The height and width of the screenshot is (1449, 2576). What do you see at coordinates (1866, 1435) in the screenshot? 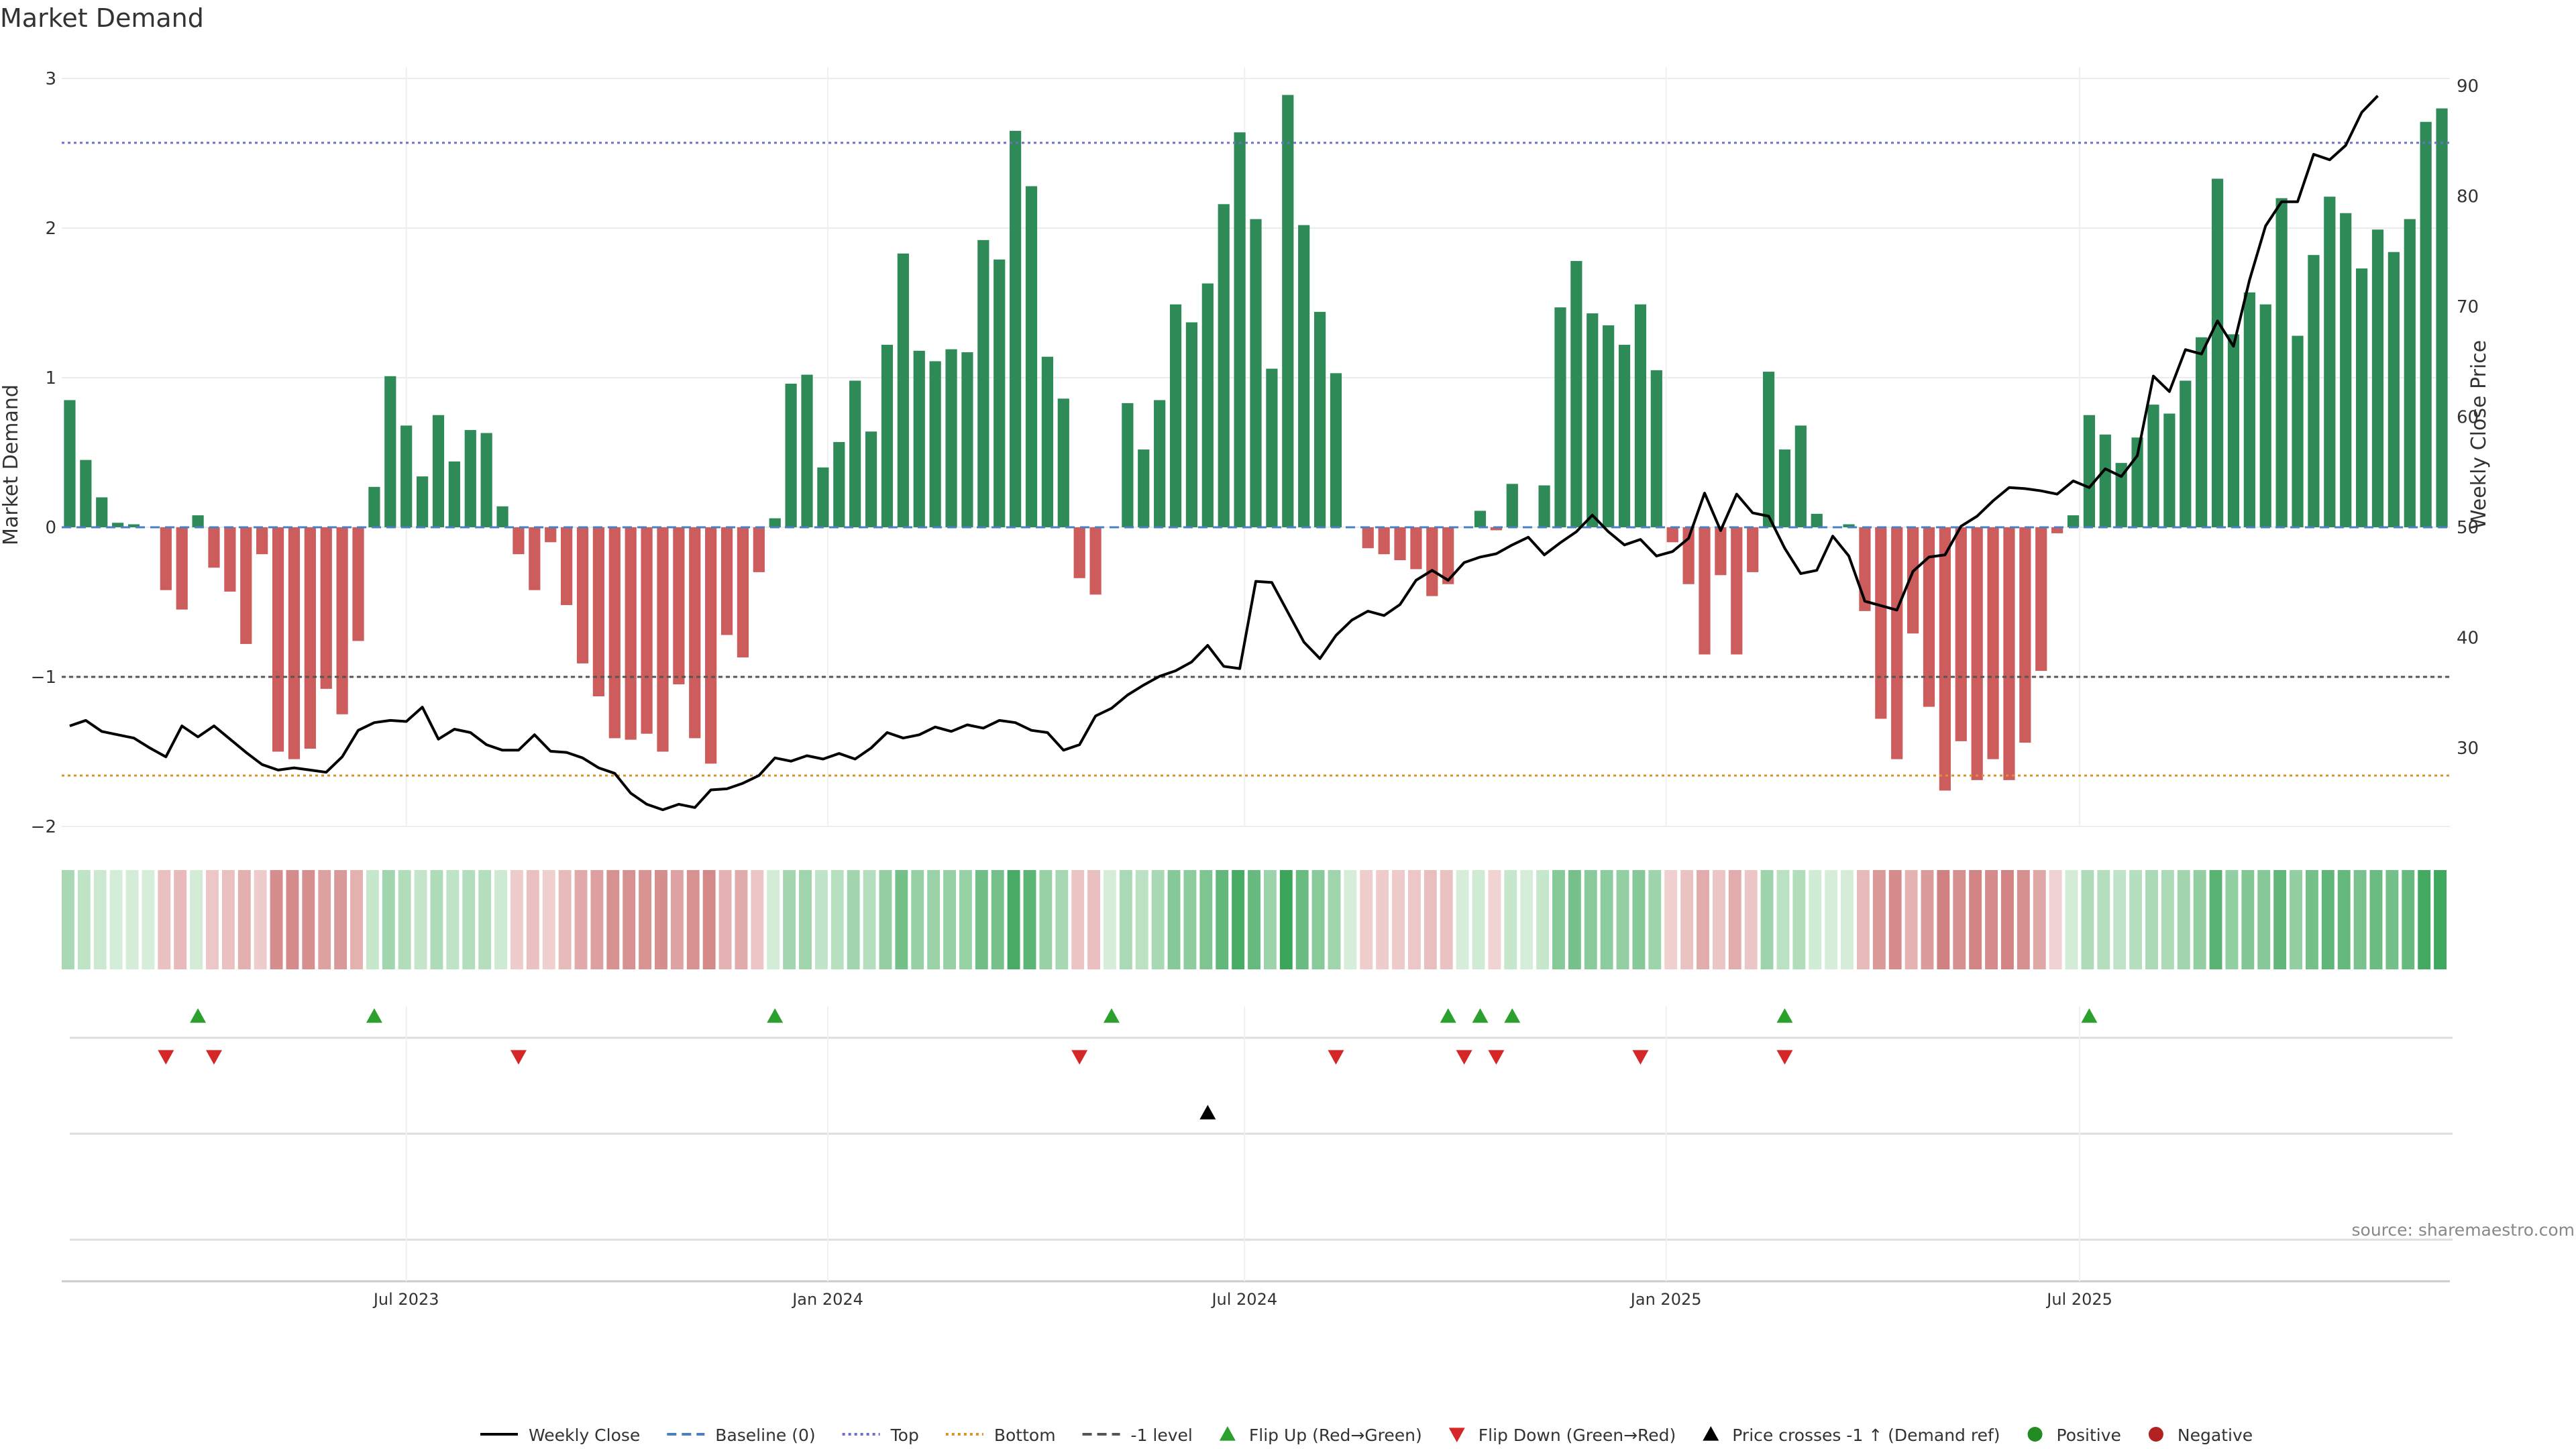
I see `legend-label: Price crosses -1 ↑ (Demand ref)` at bounding box center [1866, 1435].